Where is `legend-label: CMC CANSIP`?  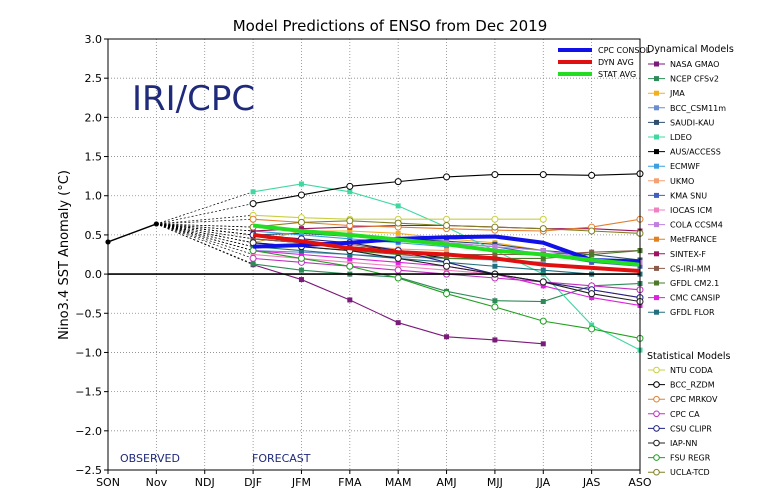
legend-label: CMC CANSIP is located at coordinates (695, 298).